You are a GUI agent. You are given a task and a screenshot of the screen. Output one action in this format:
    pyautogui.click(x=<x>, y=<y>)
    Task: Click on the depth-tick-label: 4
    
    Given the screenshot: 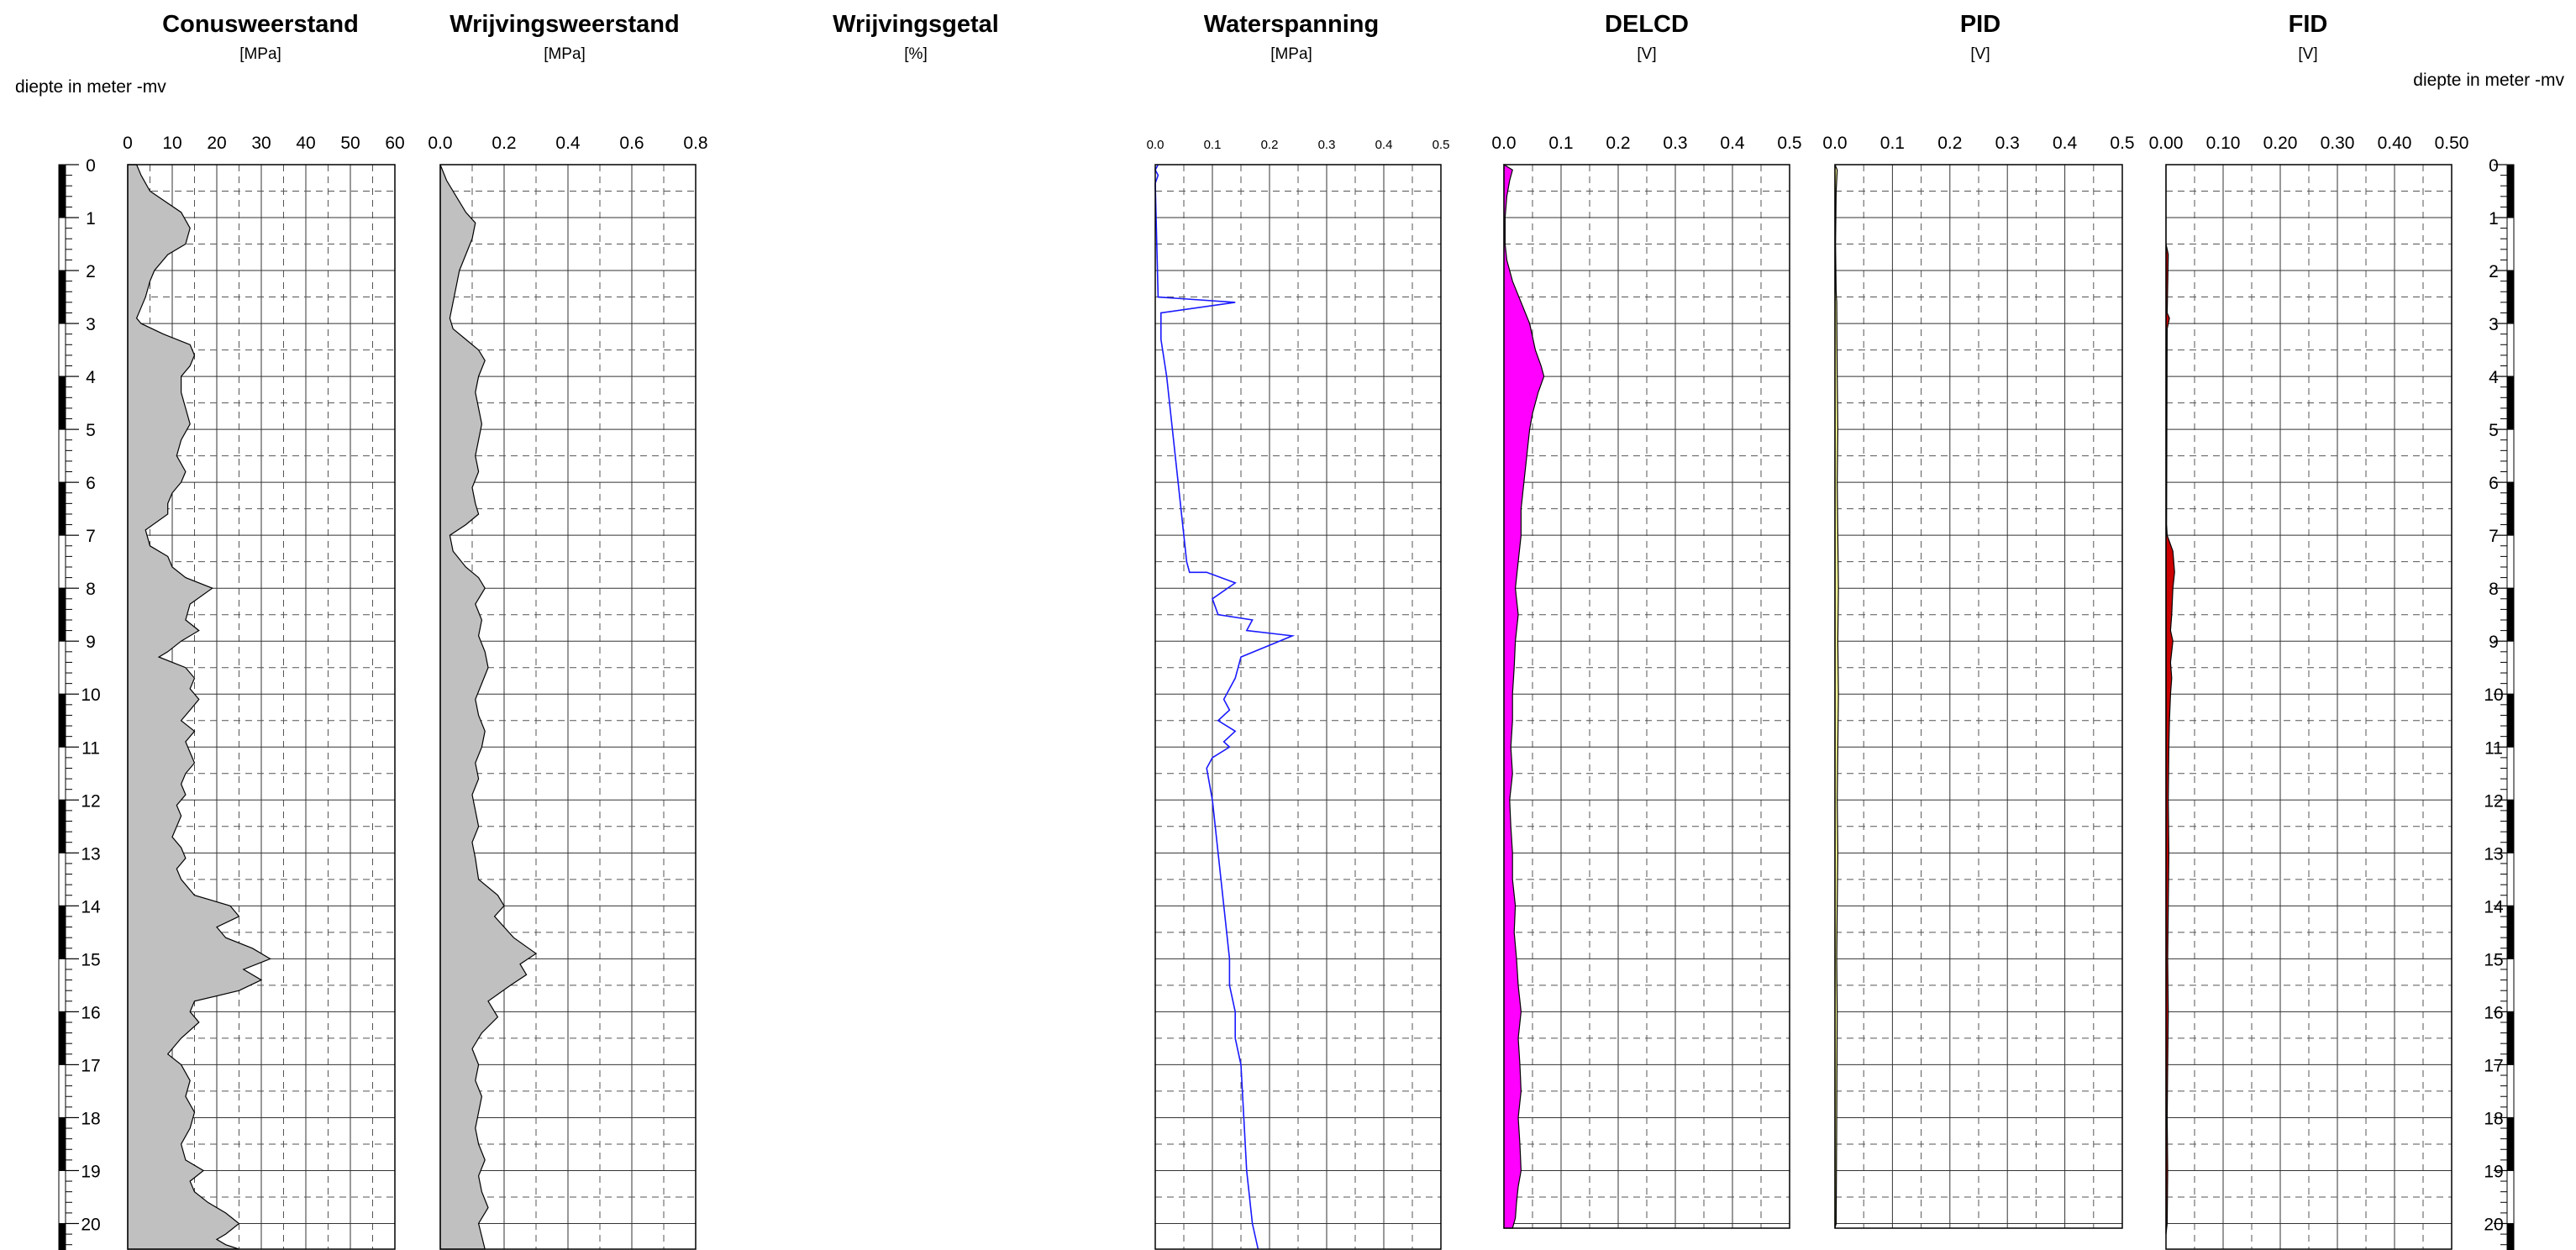 What is the action you would take?
    pyautogui.click(x=2494, y=377)
    